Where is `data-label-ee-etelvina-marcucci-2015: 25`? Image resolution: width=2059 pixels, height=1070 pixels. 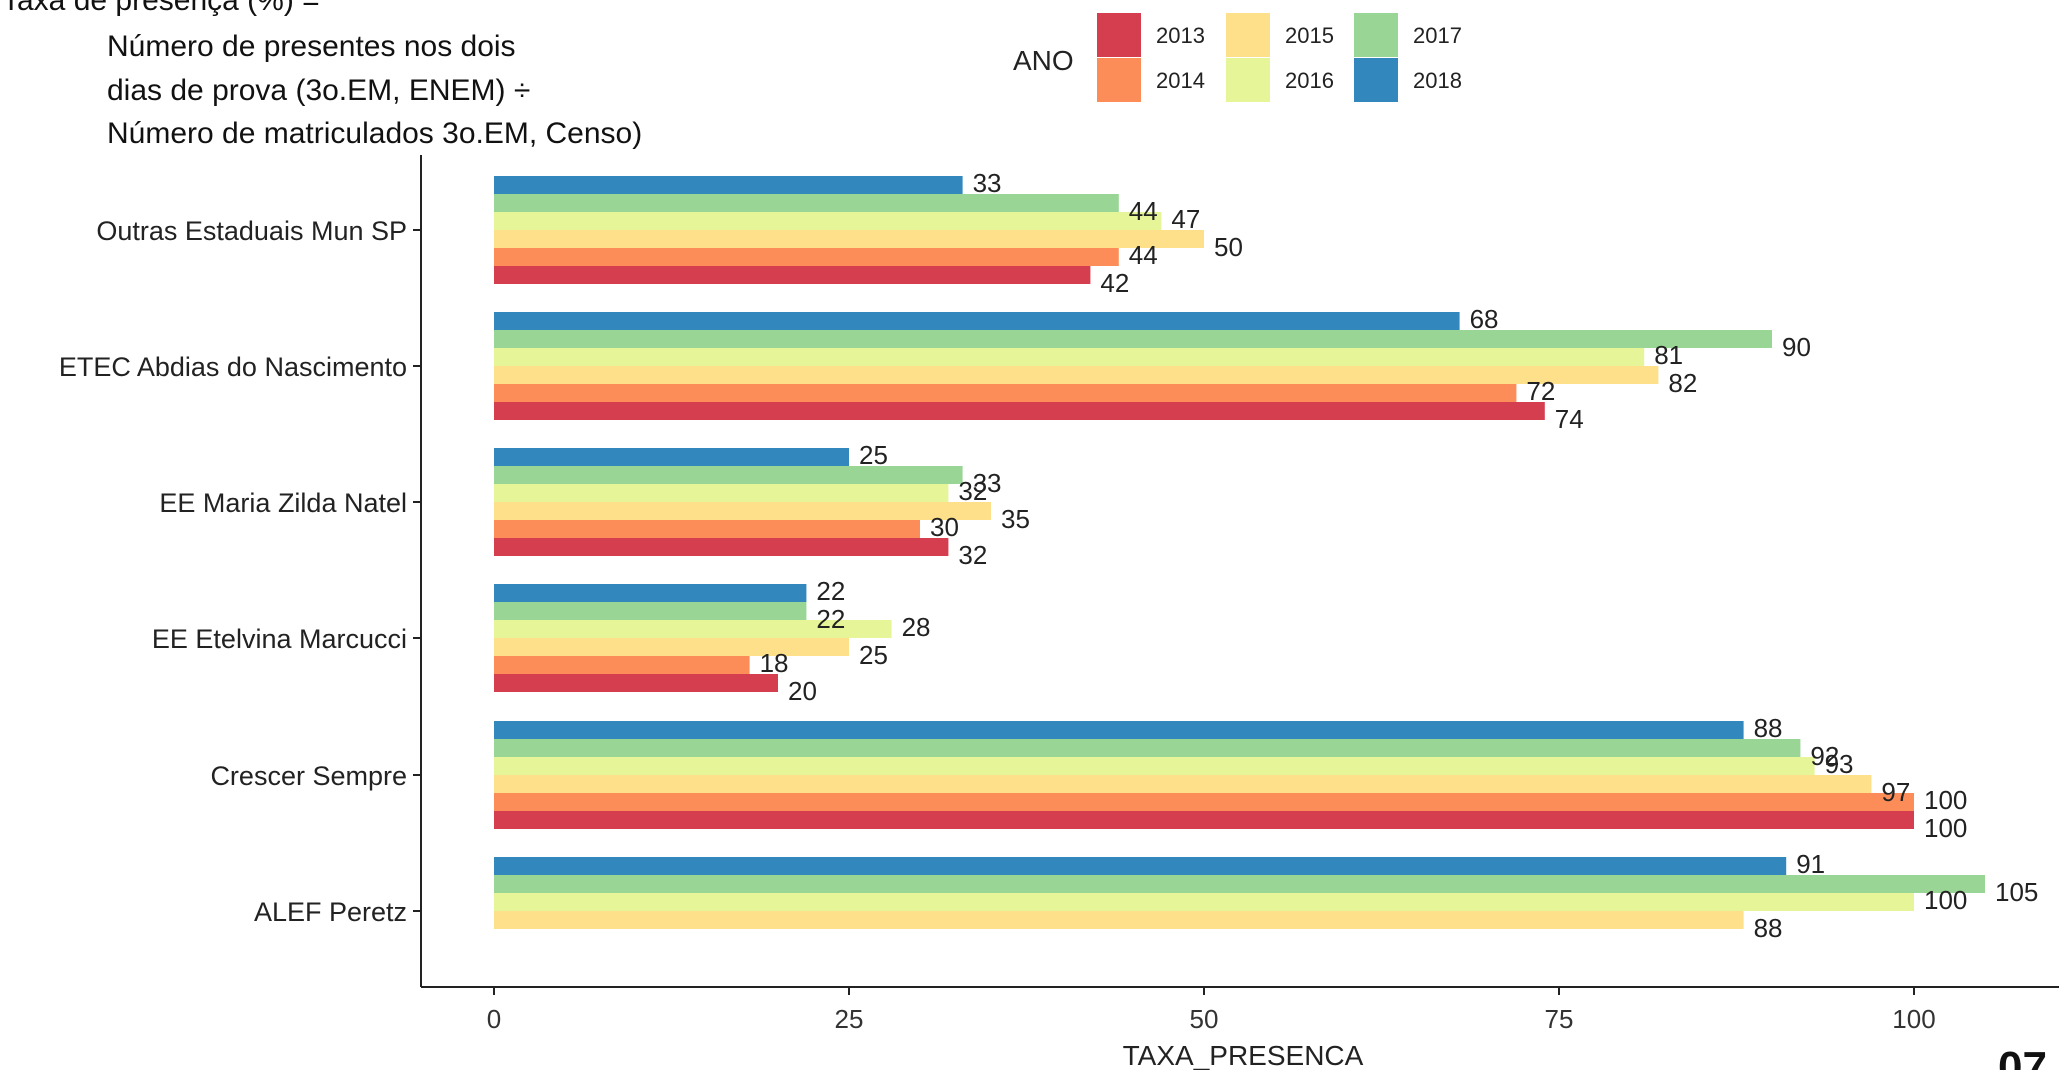 data-label-ee-etelvina-marcucci-2015: 25 is located at coordinates (873, 655).